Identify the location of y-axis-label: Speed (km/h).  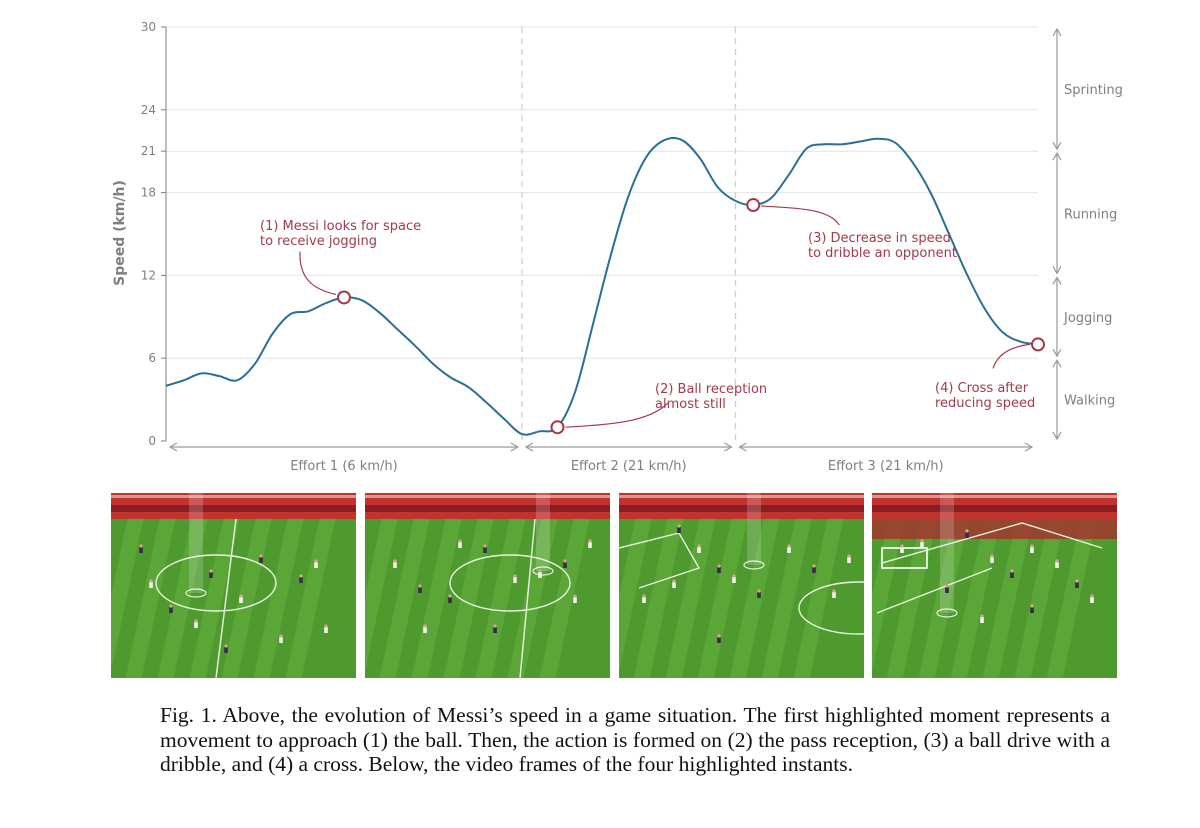
(120, 233).